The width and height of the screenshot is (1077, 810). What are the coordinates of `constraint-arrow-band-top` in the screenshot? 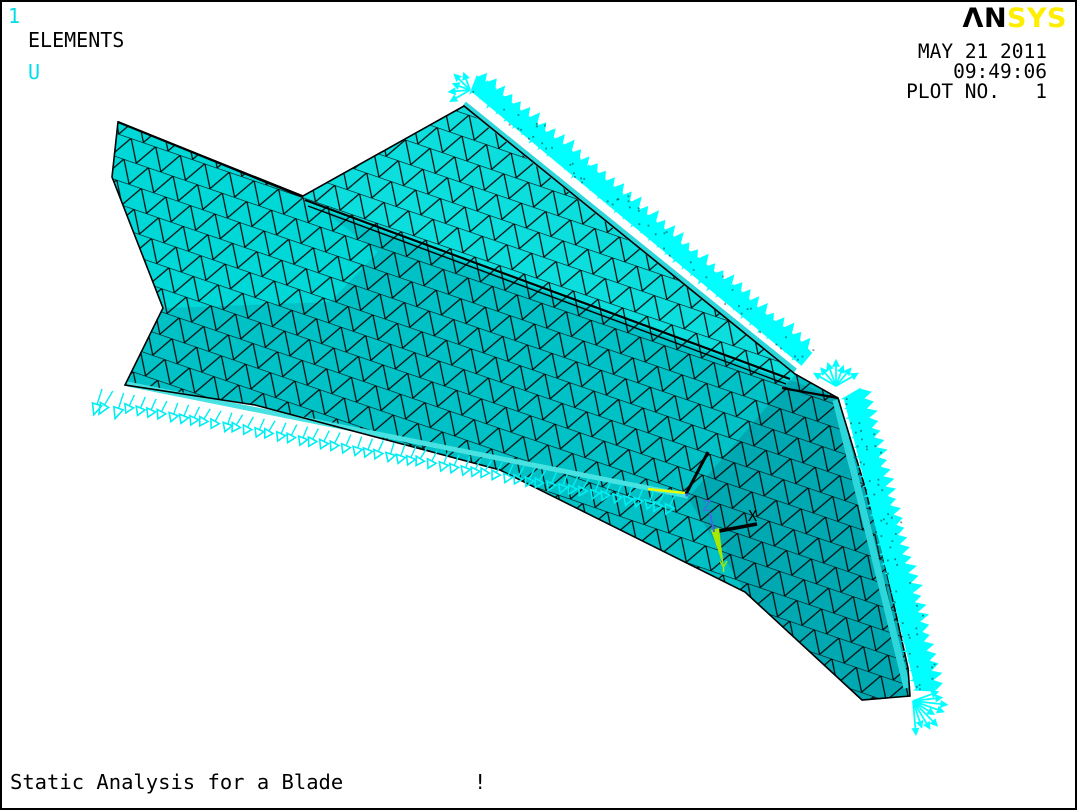 It's located at (642, 219).